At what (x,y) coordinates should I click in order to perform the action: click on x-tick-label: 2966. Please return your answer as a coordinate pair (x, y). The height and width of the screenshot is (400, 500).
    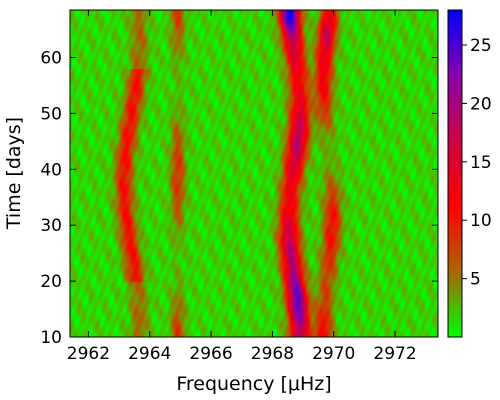
    Looking at the image, I should click on (210, 354).